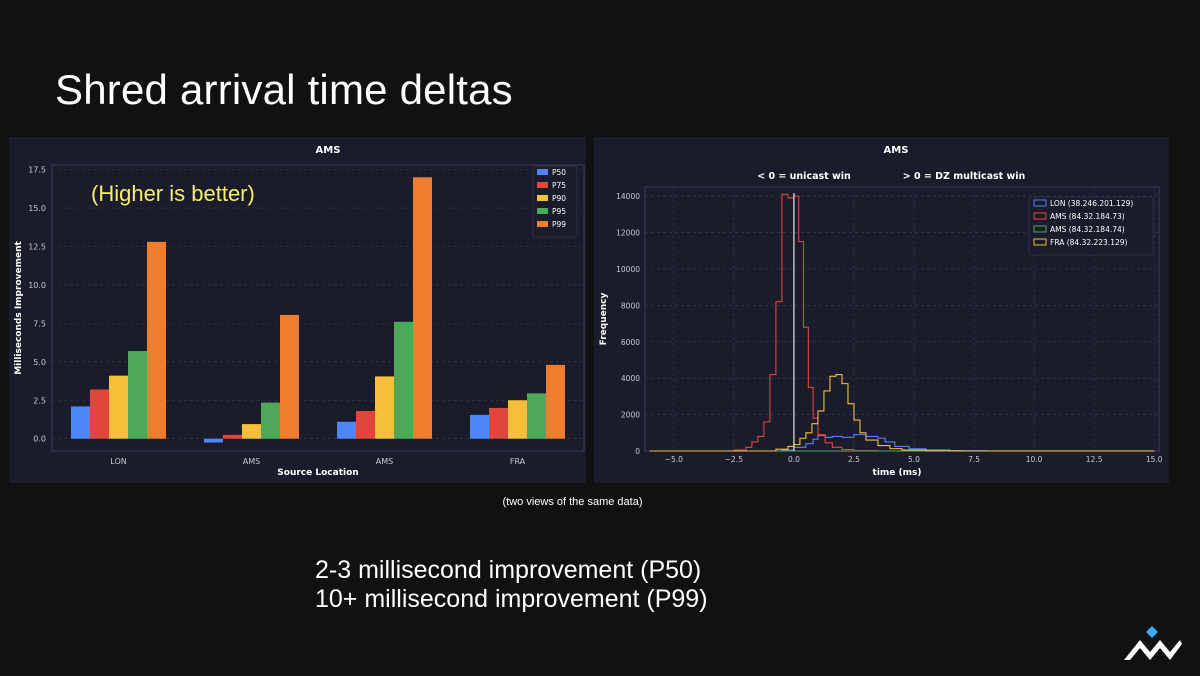 This screenshot has width=1200, height=676. Describe the element at coordinates (37, 285) in the screenshot. I see `y-tick-label: 10.0` at that location.